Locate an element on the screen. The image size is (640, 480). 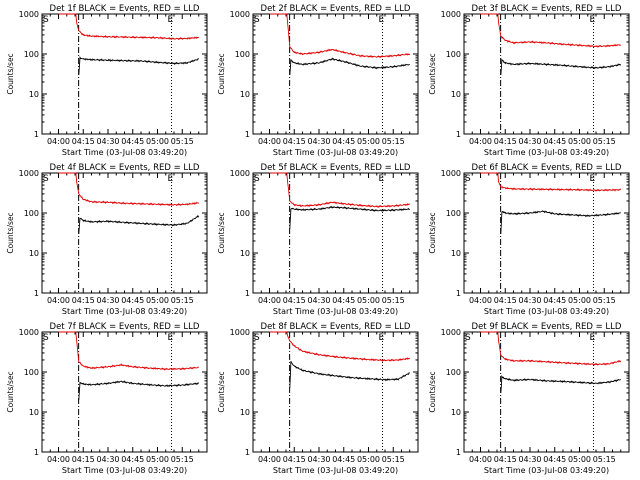
panel-title: Det 3f BLACK = Events, RED = LLD is located at coordinates (547, 9).